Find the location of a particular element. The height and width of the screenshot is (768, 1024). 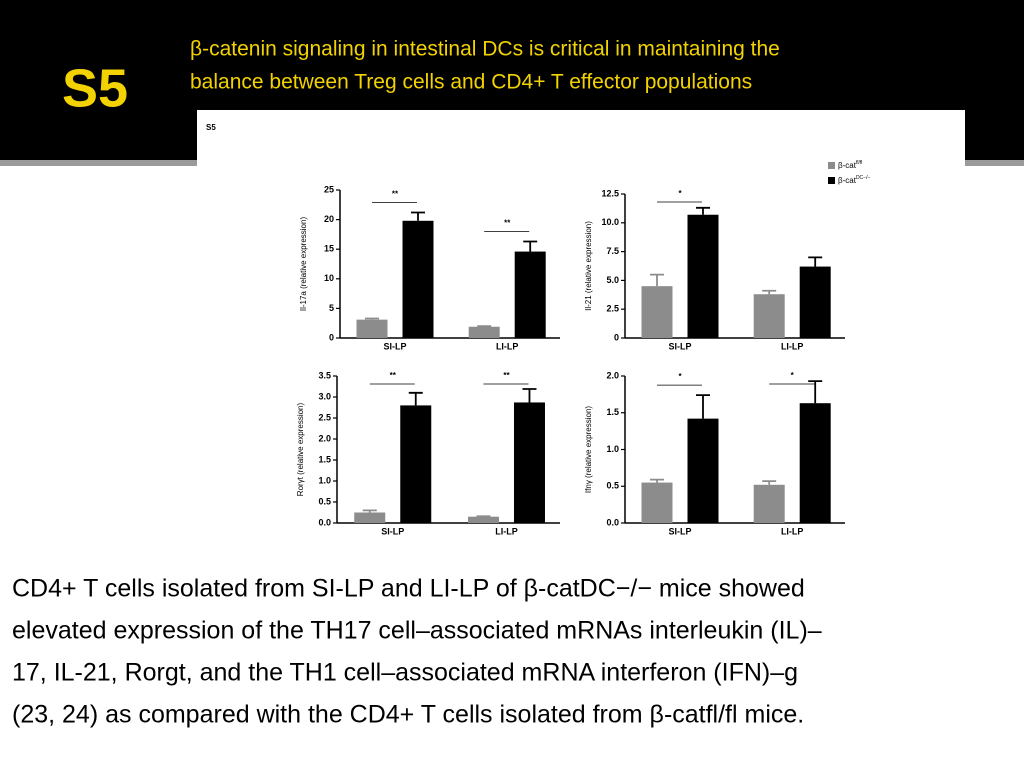

y-axis-label: Il-21 (relative expression) is located at coordinates (588, 266).